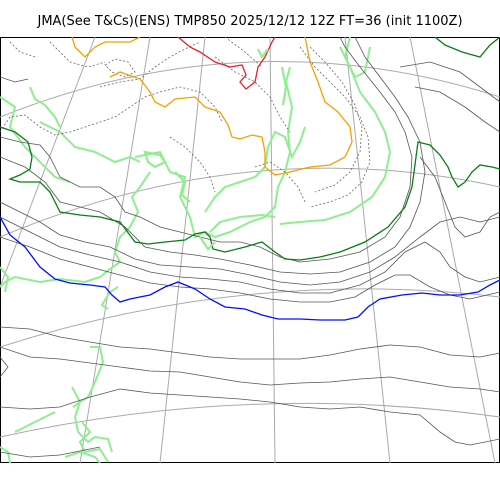 Image resolution: width=500 pixels, height=500 pixels. Describe the element at coordinates (215, 149) in the screenshot. I see `coast-bold` at that location.